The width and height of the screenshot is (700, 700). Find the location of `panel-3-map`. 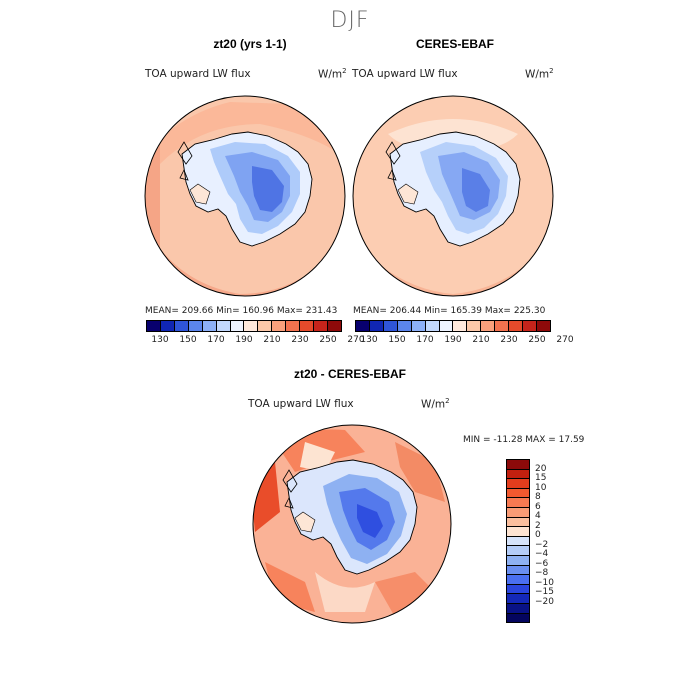

panel-3-map is located at coordinates (352, 524).